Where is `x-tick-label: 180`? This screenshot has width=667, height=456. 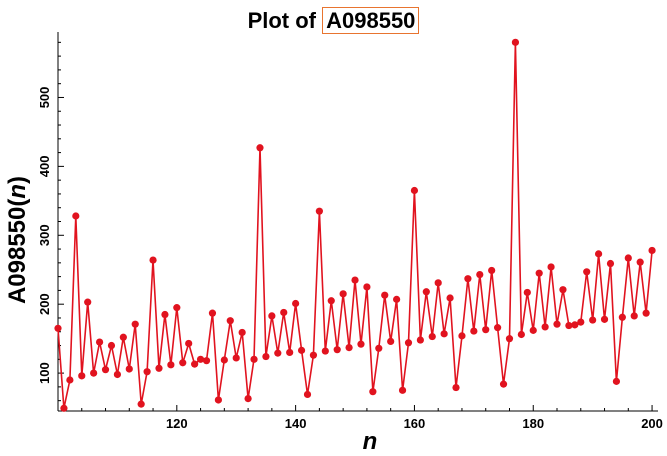 x-tick-label: 180 is located at coordinates (533, 423).